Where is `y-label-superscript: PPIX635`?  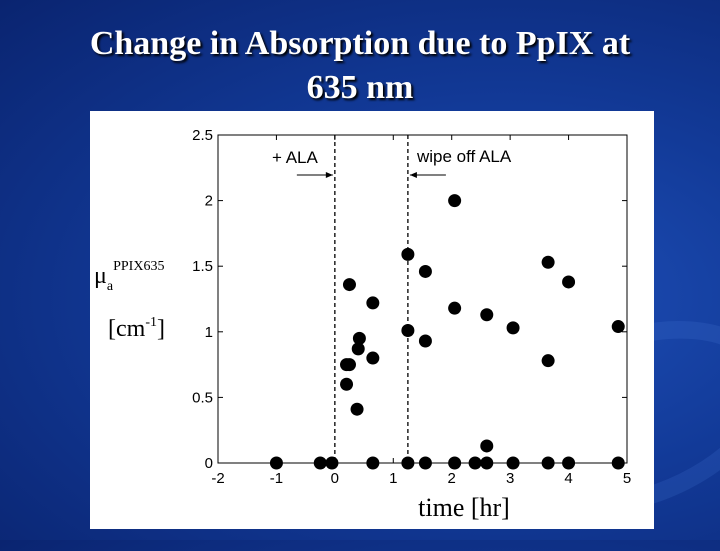
y-label-superscript: PPIX635 is located at coordinates (138, 266).